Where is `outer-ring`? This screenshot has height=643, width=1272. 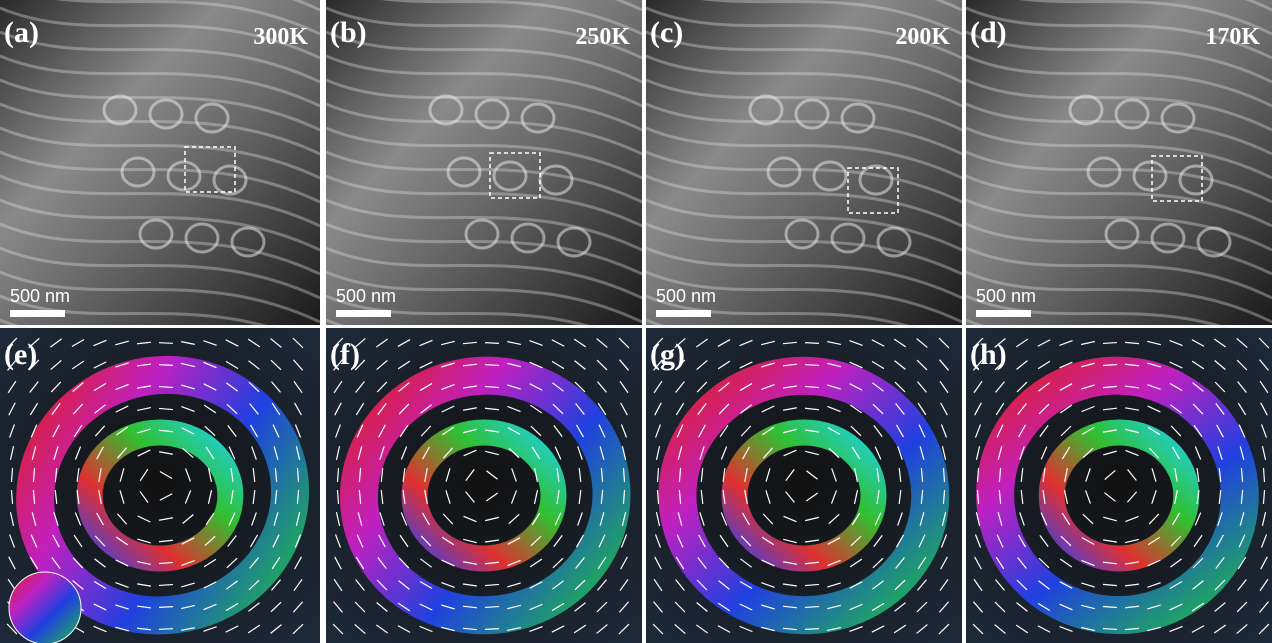
outer-ring is located at coordinates (163, 495).